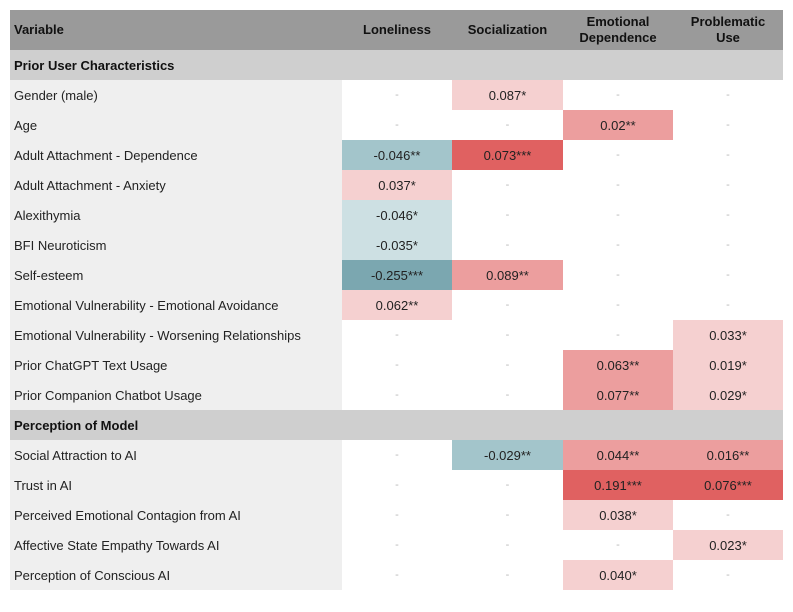  I want to click on section-header-row: Perception of Model, so click(396, 425).